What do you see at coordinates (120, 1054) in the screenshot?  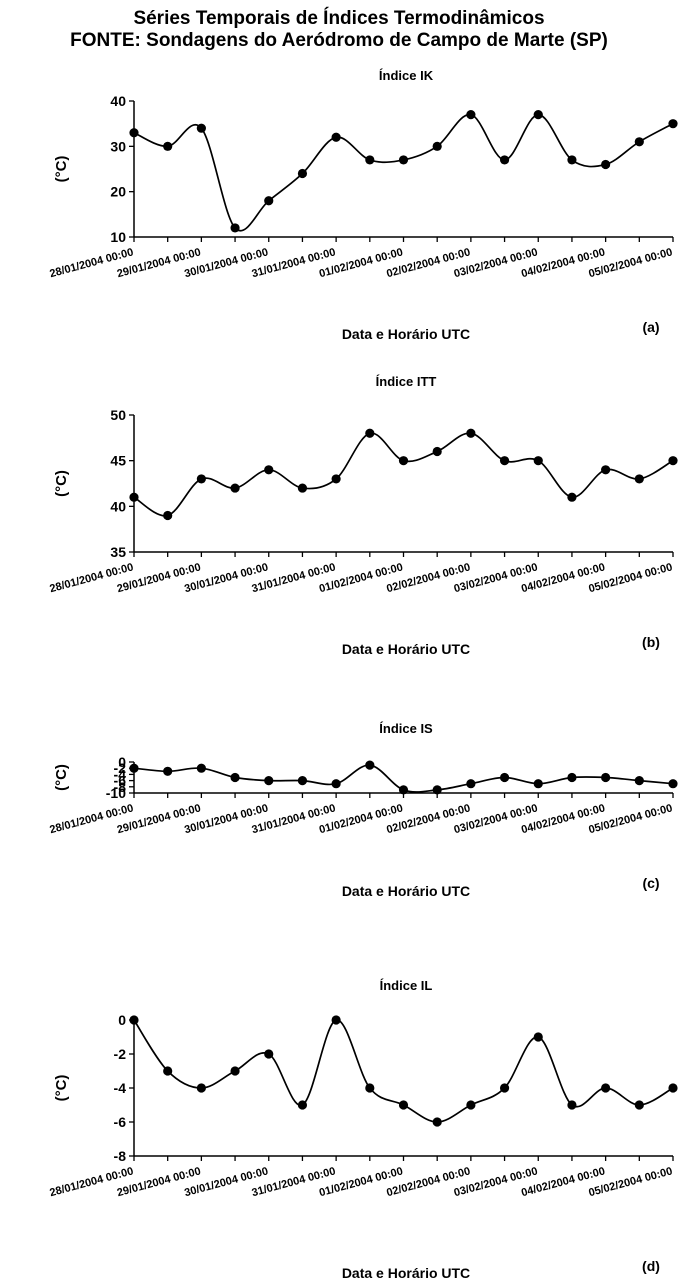 I see `y-tick-label: -2` at bounding box center [120, 1054].